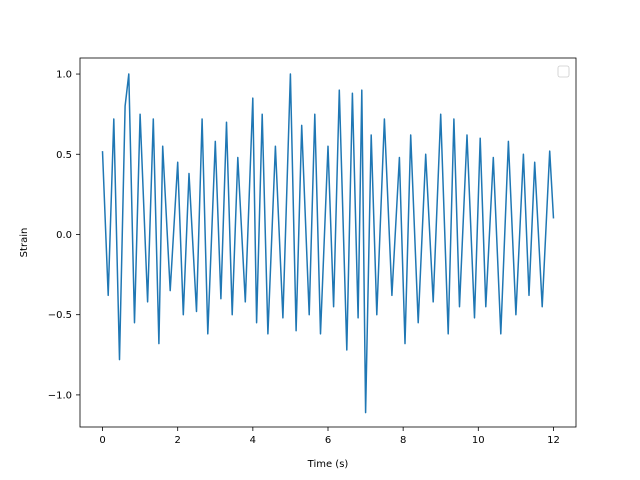 The image size is (640, 480). Describe the element at coordinates (24, 243) in the screenshot. I see `y-axis-label: Strain` at that location.